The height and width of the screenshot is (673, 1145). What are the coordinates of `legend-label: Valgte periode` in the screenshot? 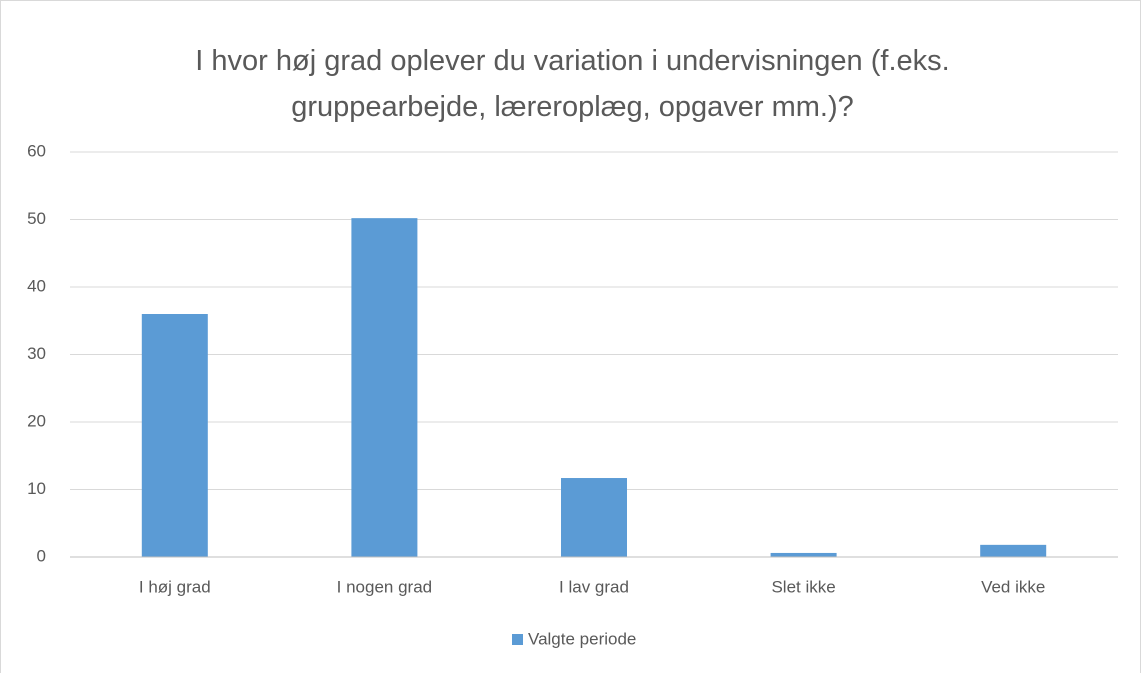 It's located at (582, 638).